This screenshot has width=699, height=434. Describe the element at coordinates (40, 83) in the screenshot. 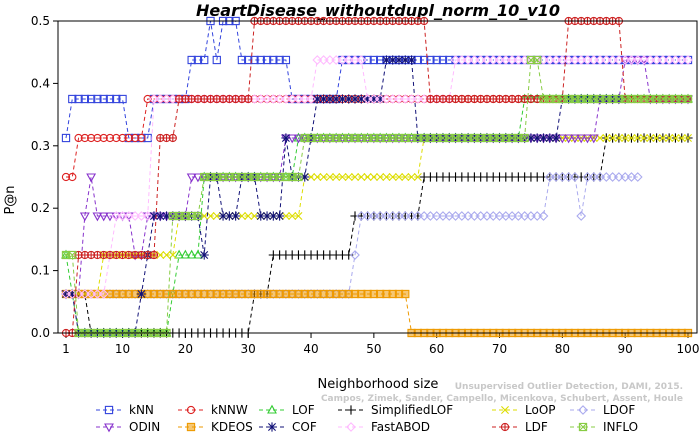

I see `y-tick-label: 0.4` at that location.